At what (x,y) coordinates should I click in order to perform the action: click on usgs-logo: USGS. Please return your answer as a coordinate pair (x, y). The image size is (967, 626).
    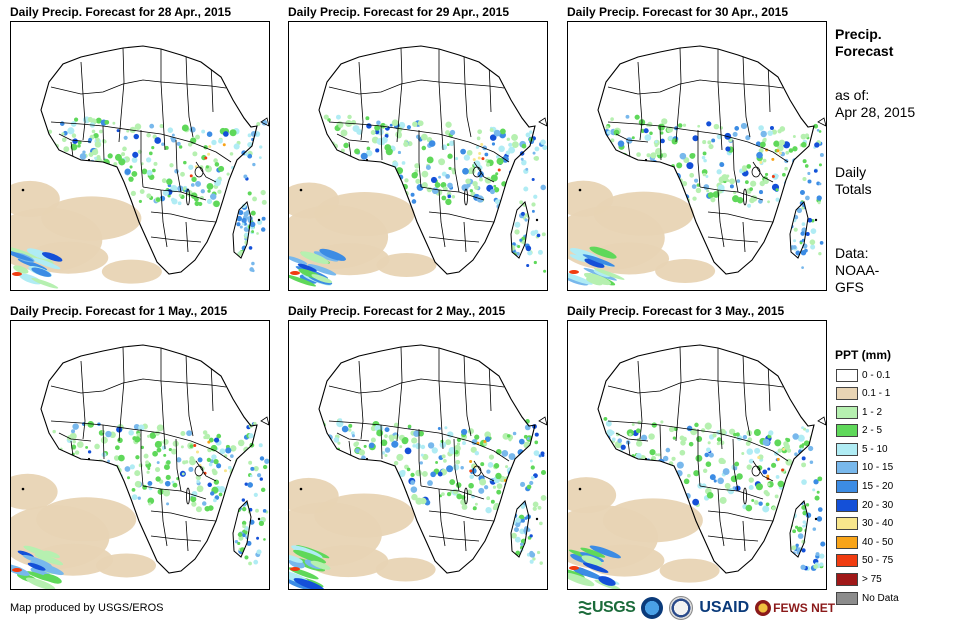
    Looking at the image, I should click on (607, 608).